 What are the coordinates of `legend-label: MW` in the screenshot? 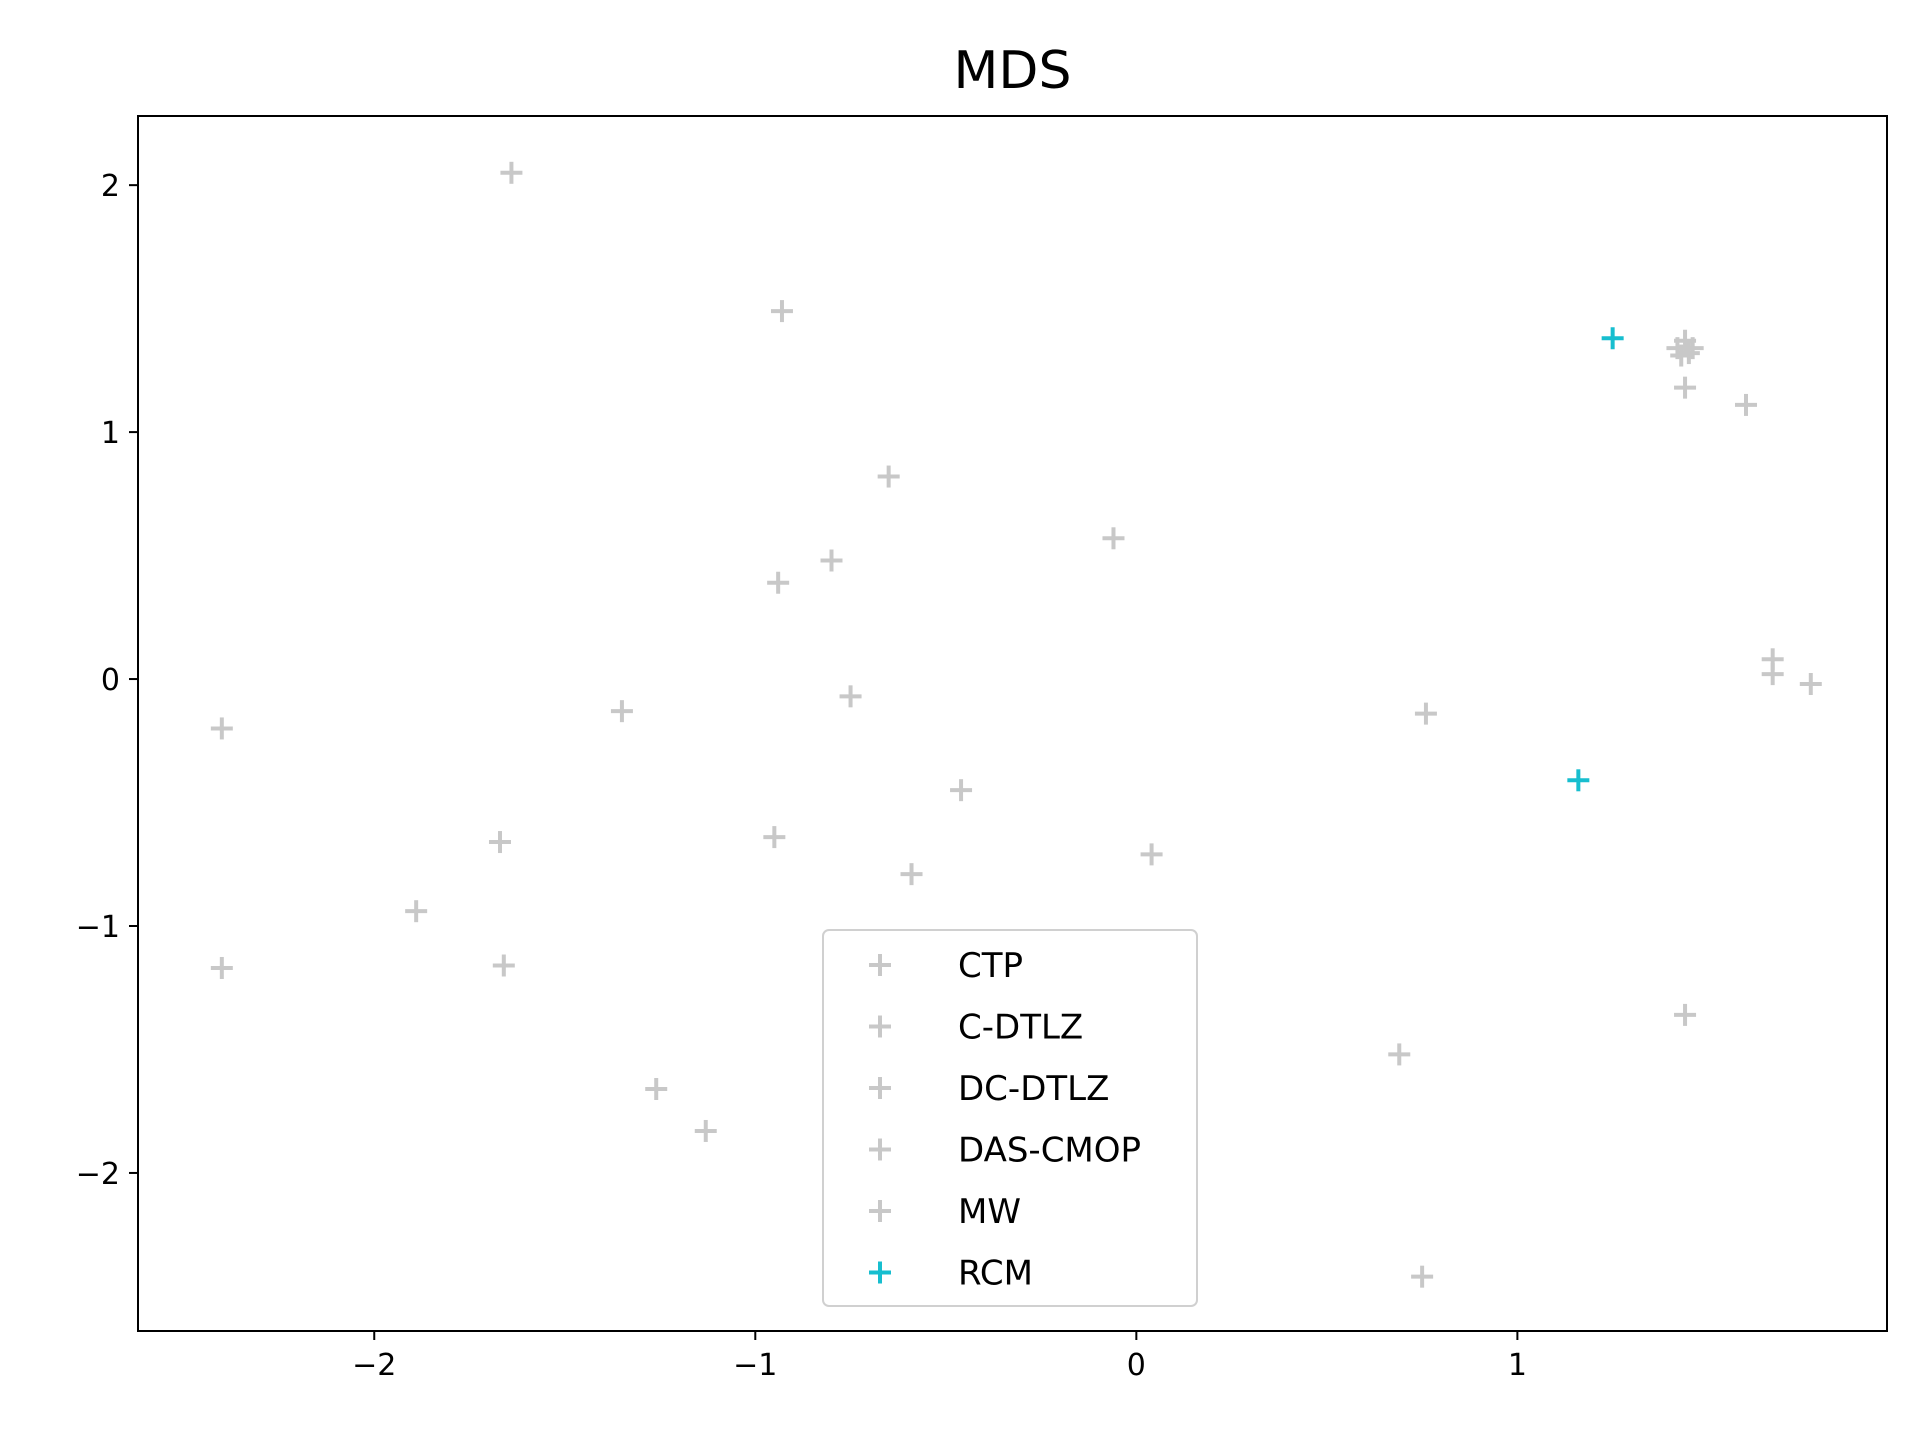 It's located at (989, 1212).